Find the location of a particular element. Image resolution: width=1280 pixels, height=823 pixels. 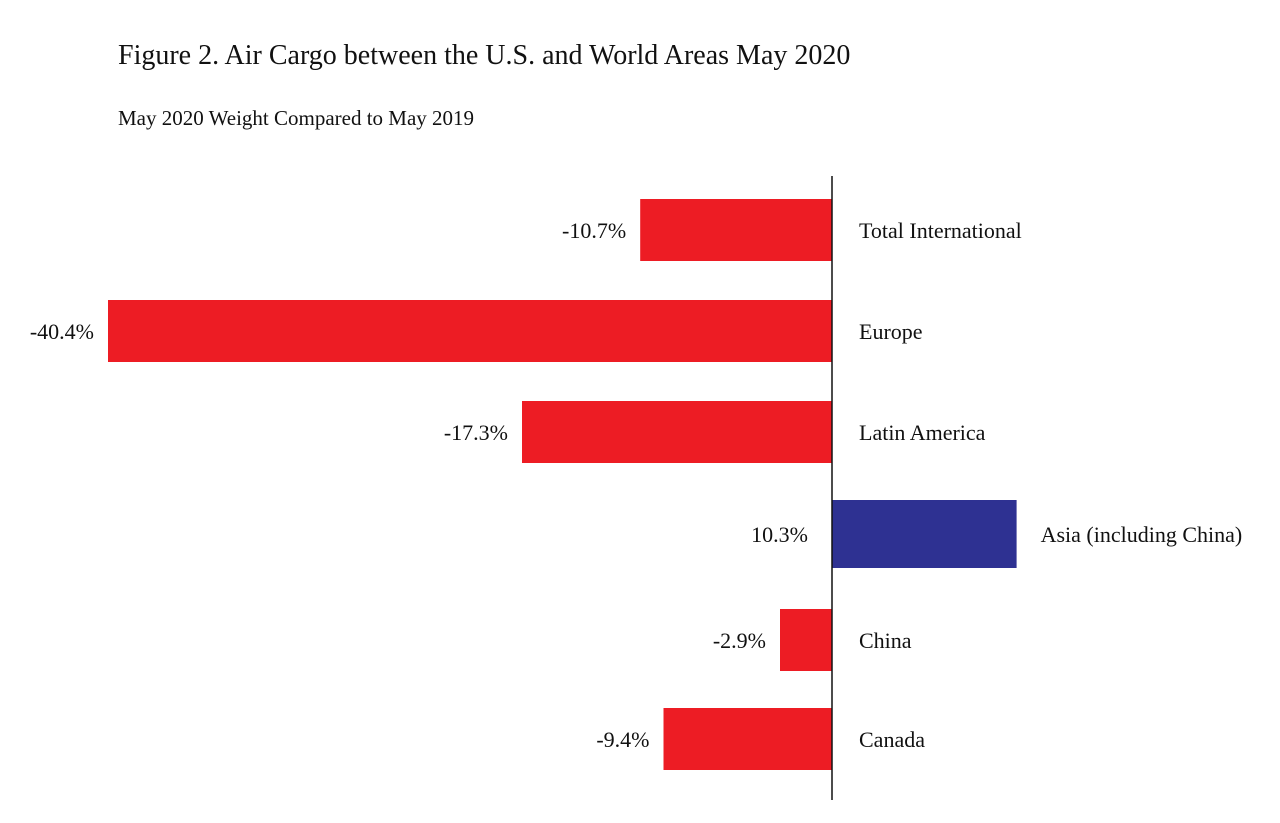

bar-latin-america is located at coordinates (677, 432).